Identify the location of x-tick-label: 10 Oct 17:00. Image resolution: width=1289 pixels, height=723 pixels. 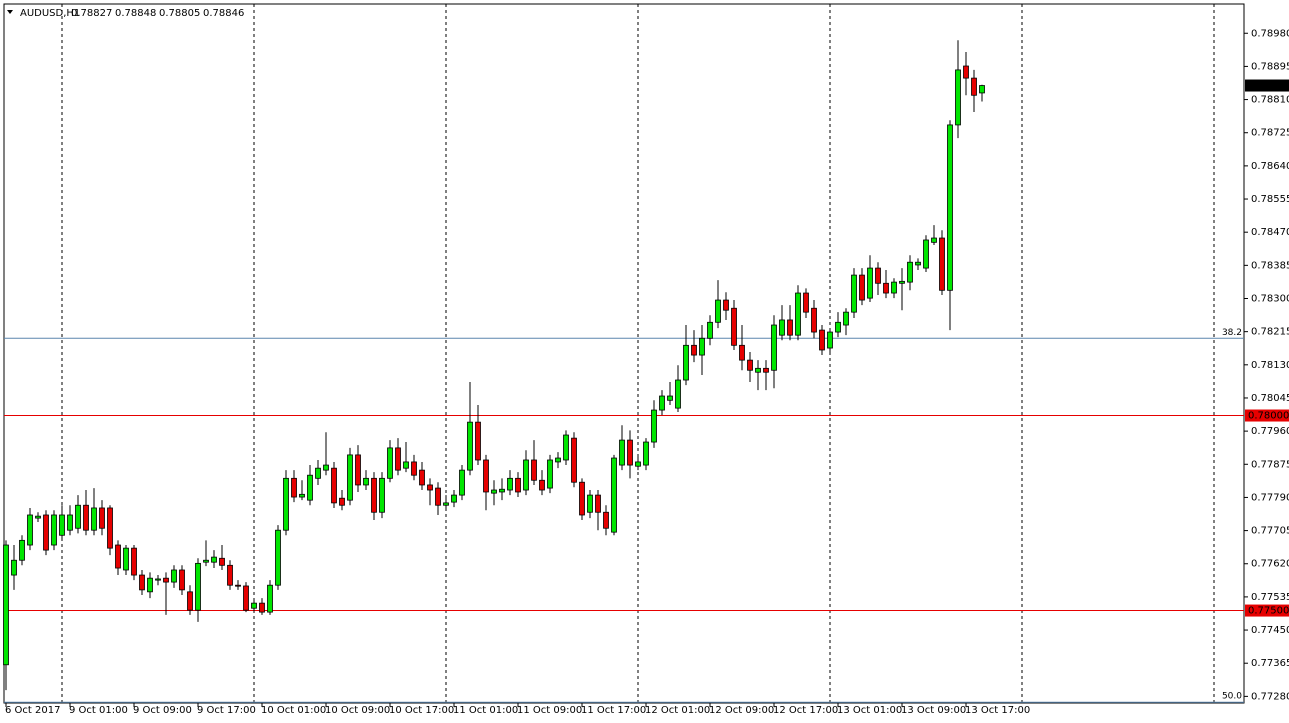
(421, 710).